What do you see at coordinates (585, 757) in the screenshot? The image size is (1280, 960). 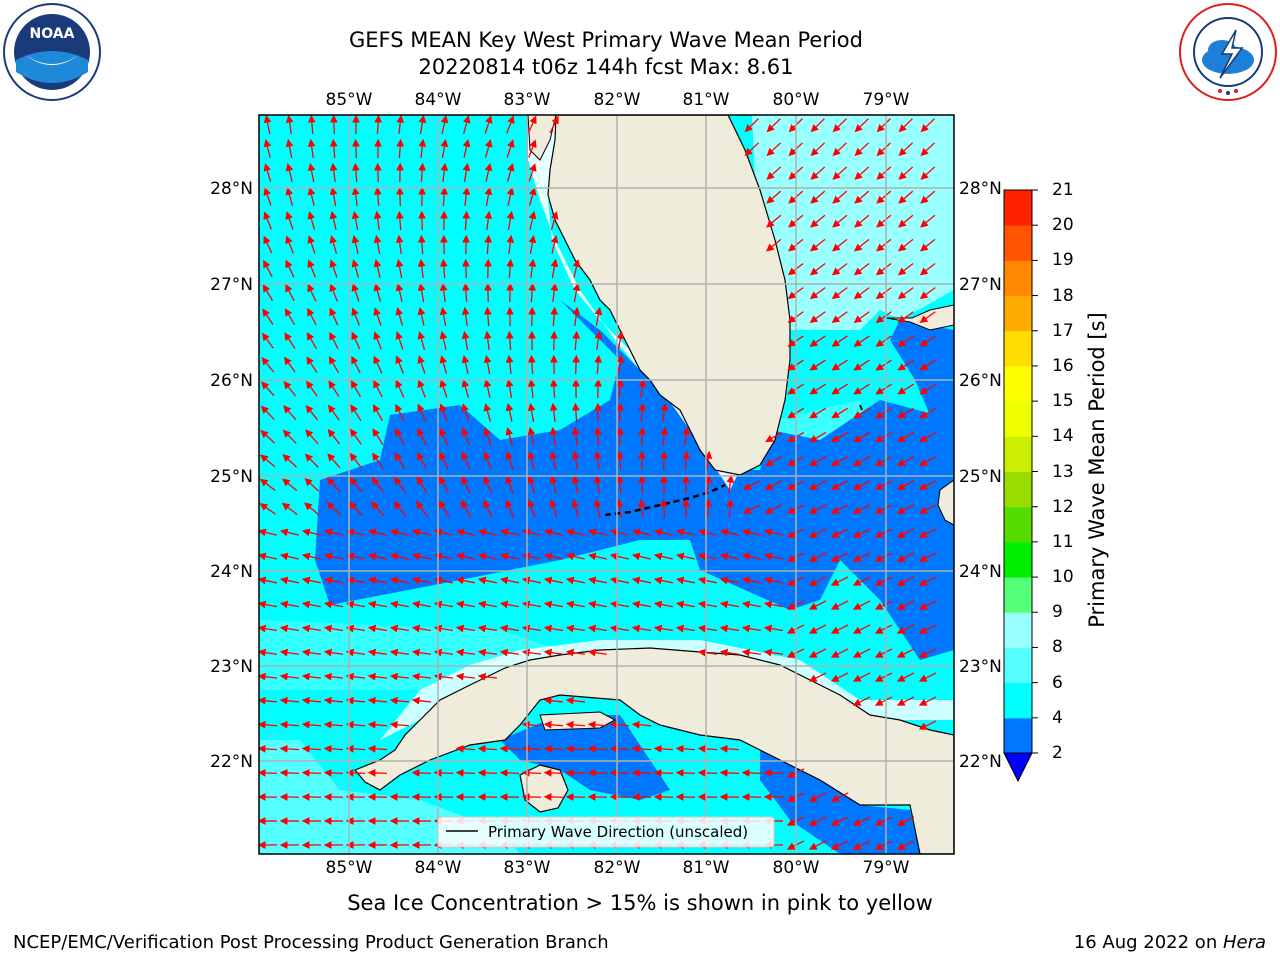 I see `low-period-zone-cuba-bay` at bounding box center [585, 757].